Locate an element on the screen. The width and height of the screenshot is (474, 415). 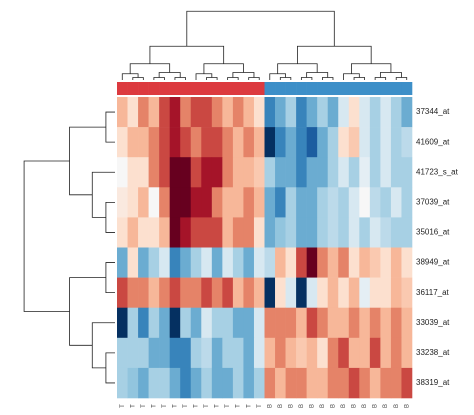
row-label: 35016_at is located at coordinates (433, 232).